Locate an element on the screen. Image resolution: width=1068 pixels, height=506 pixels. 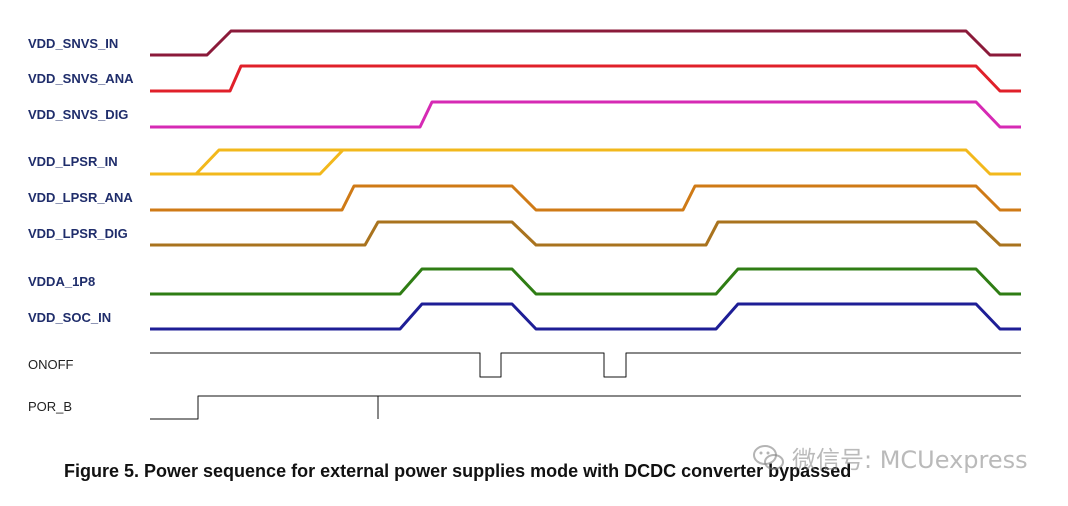
waveform-vdd-soc-in is located at coordinates (585, 316).